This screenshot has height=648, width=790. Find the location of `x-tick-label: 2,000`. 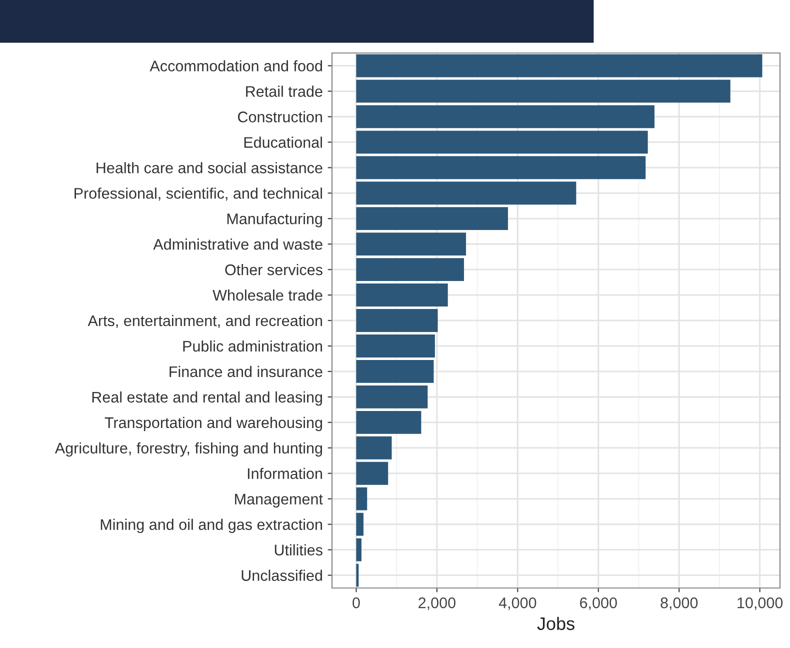

x-tick-label: 2,000 is located at coordinates (437, 603).